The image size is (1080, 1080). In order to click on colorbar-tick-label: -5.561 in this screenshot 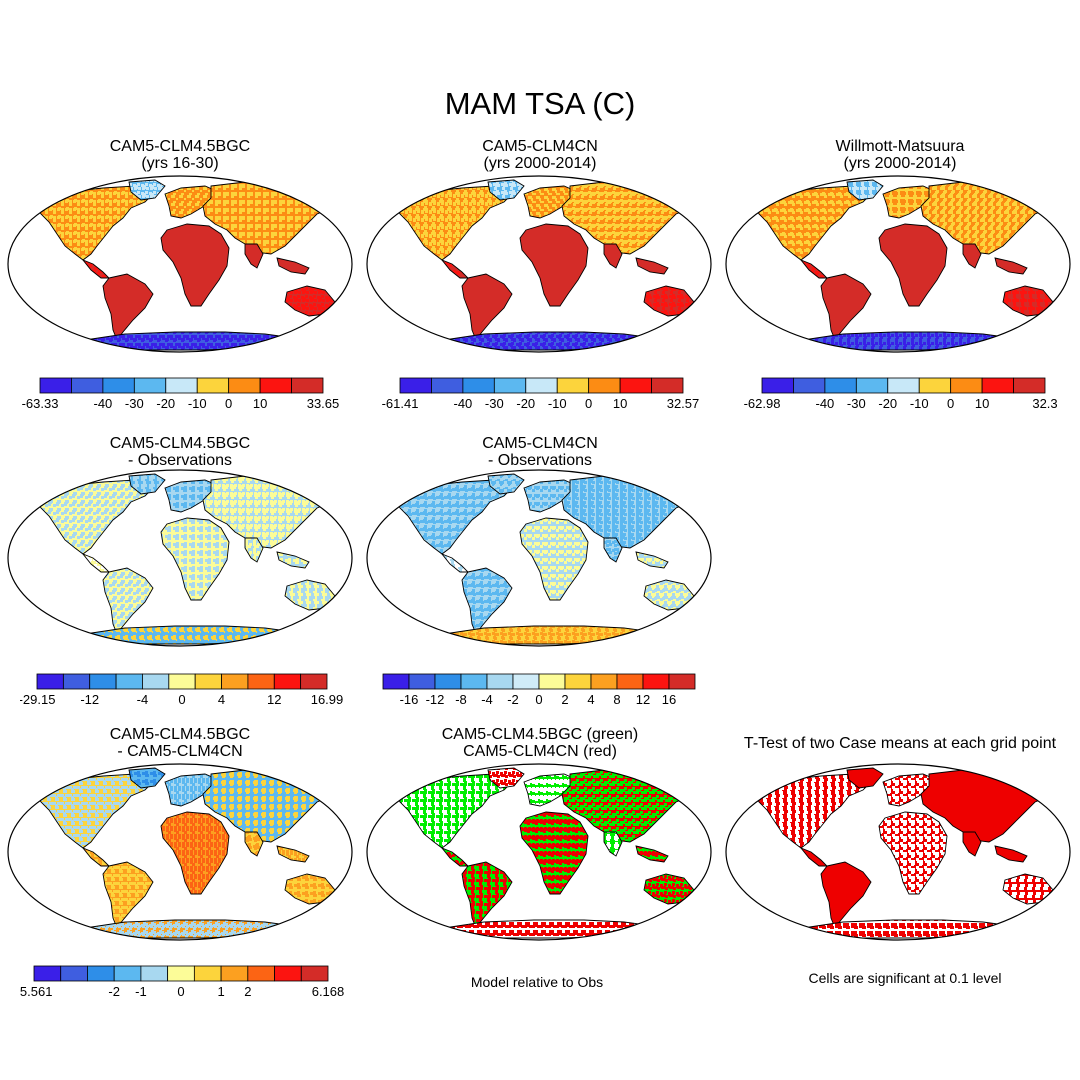, I will do `click(36, 991)`.